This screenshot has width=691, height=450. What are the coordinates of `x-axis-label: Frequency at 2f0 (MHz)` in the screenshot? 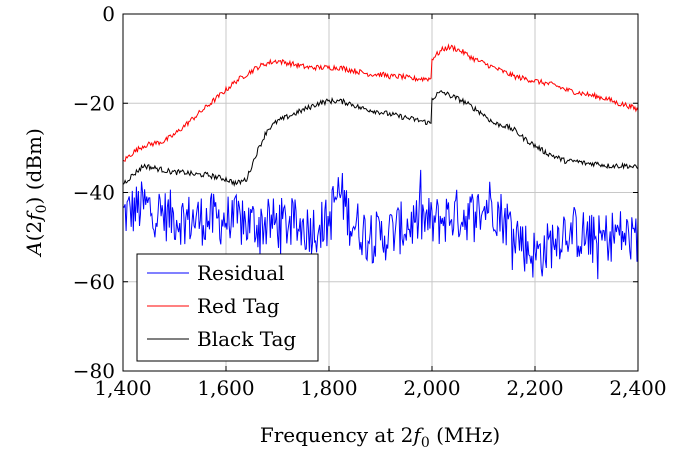 It's located at (380, 436).